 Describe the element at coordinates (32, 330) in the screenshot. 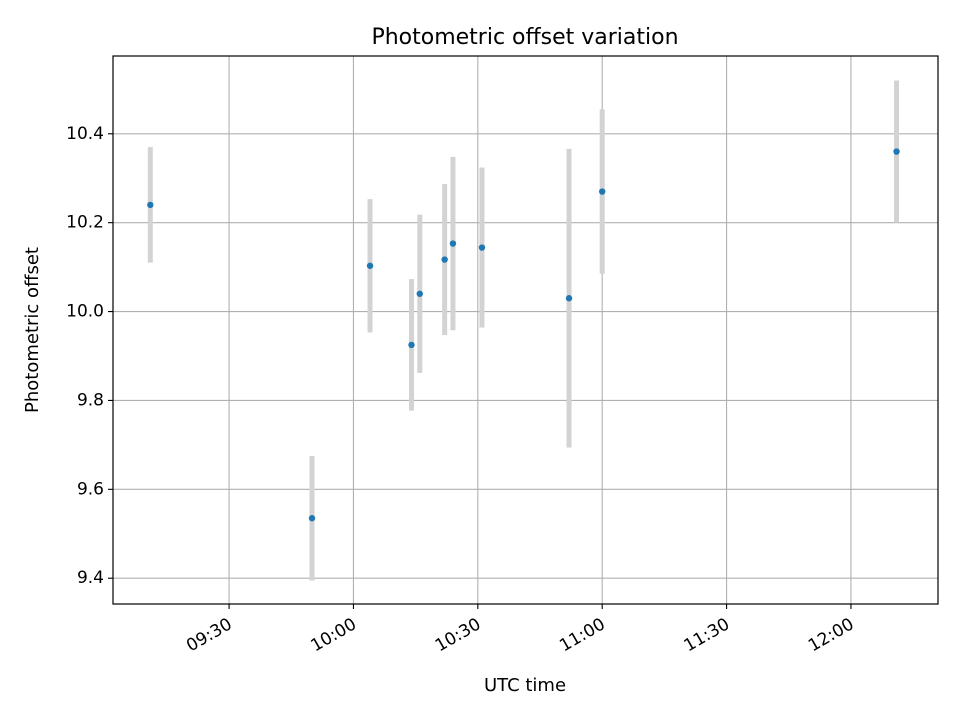

I see `y-axis-label: Photometric offset` at that location.